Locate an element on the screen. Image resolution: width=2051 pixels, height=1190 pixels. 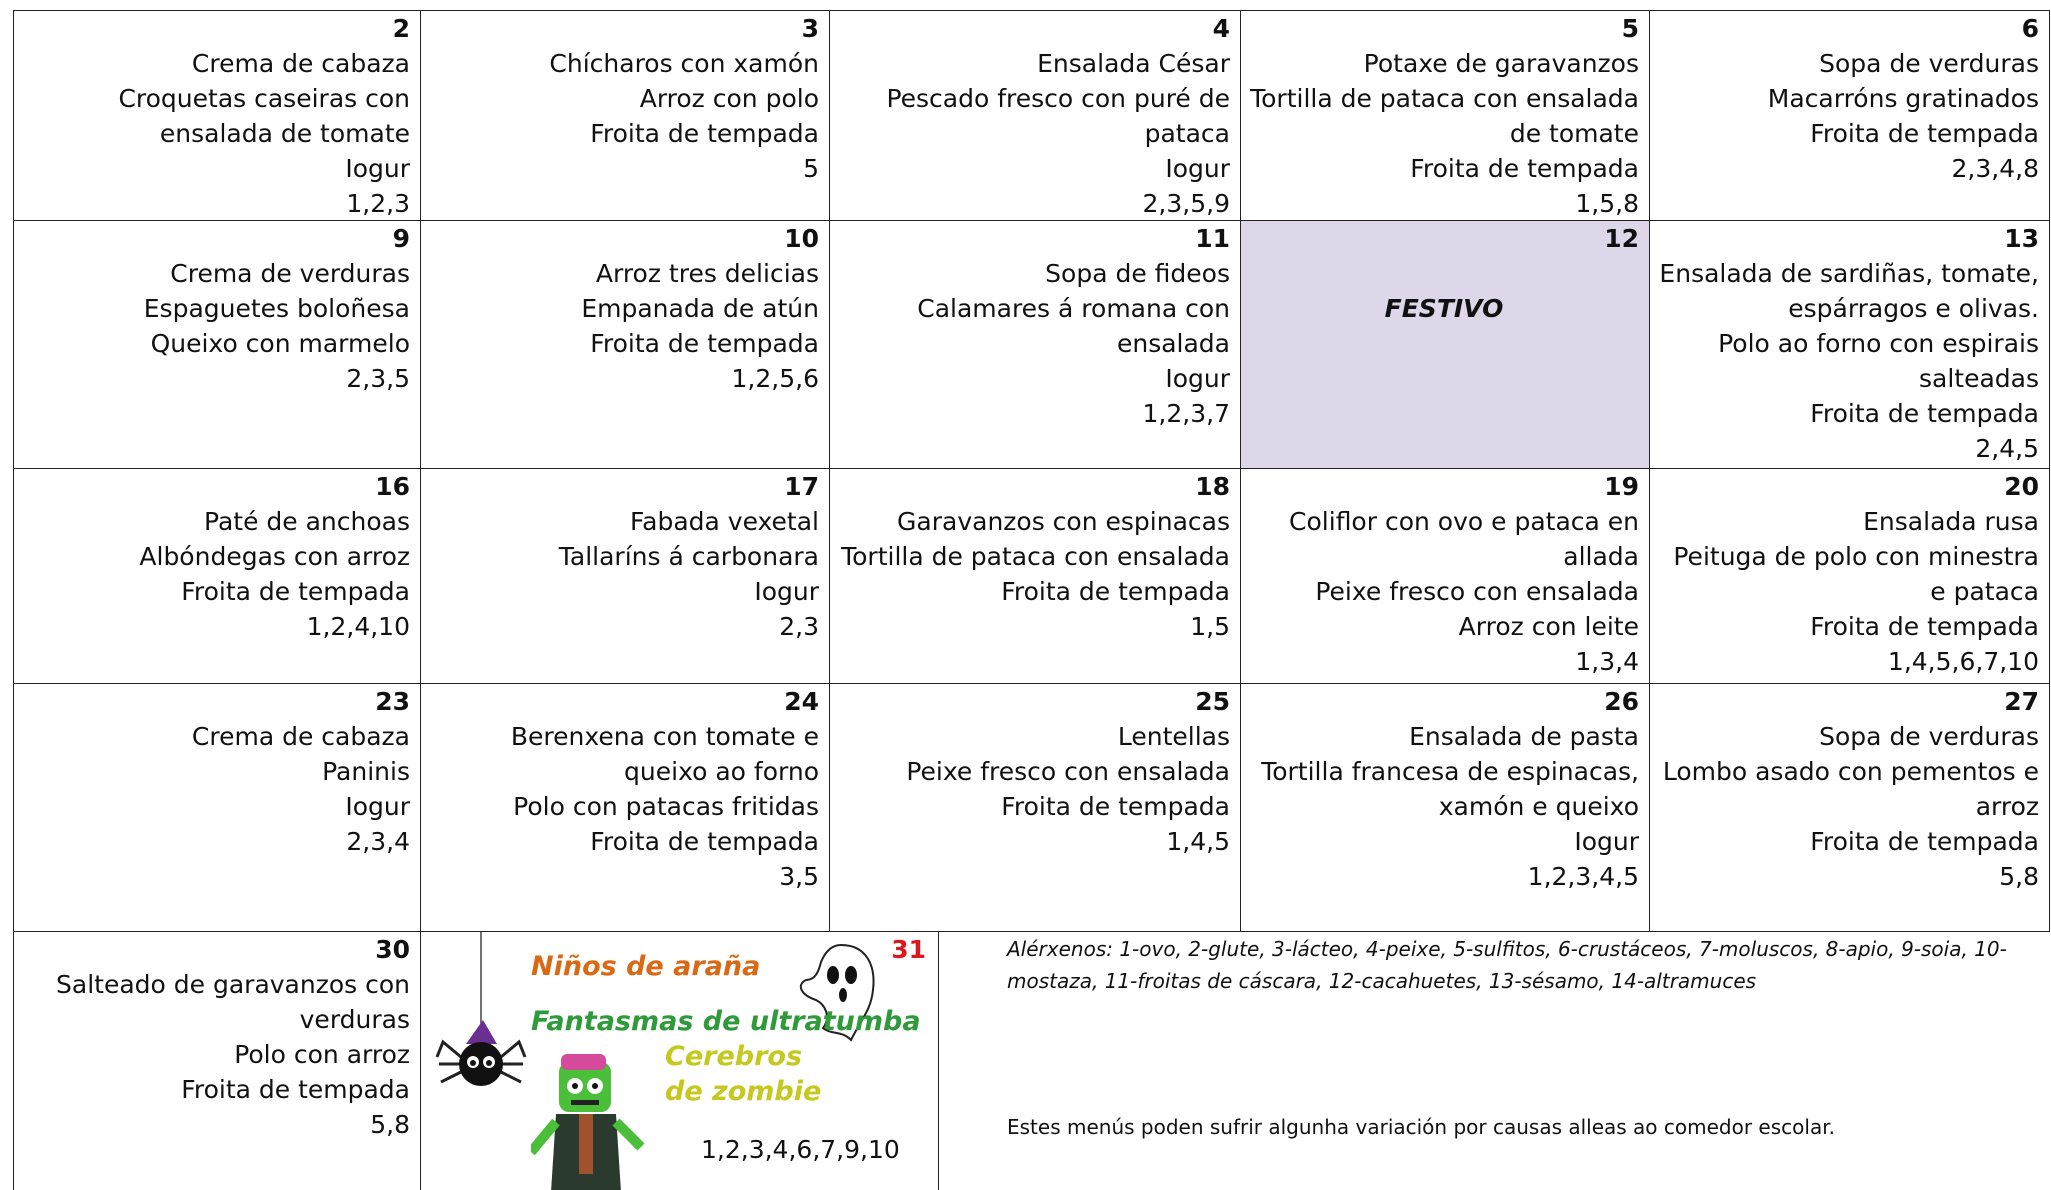
menu-item: Coliflor con ovo e pataca en allada is located at coordinates (1464, 539).